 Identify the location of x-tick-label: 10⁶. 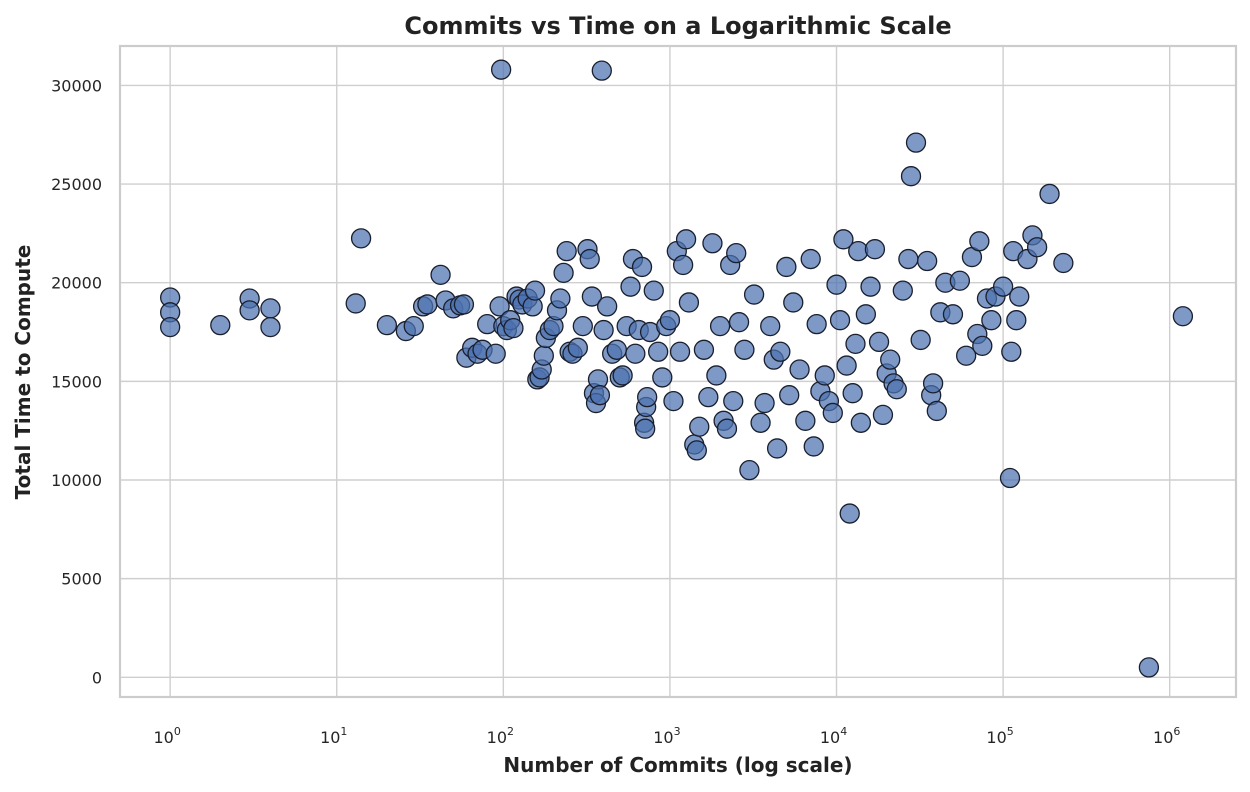
(1166, 736).